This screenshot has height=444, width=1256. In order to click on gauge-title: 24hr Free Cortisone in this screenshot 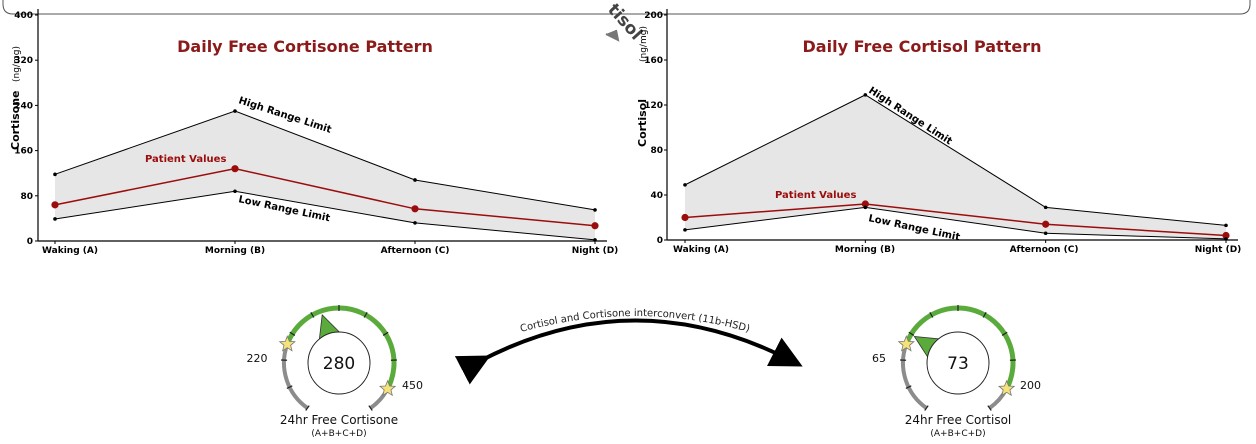, I will do `click(339, 420)`.